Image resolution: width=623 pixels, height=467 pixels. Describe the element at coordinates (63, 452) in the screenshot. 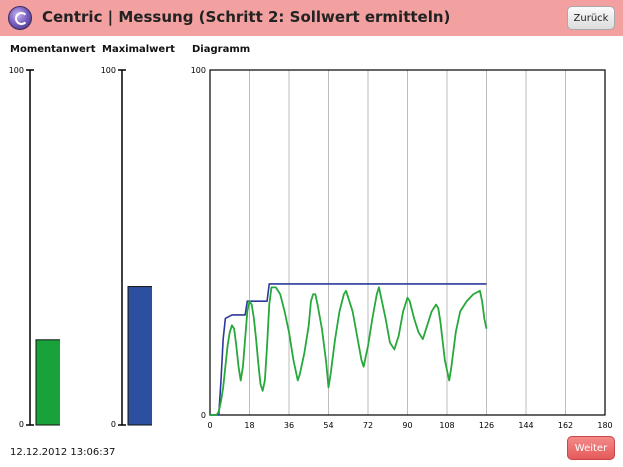

I see `timestamp: 12.12.2012 13:06:37` at that location.